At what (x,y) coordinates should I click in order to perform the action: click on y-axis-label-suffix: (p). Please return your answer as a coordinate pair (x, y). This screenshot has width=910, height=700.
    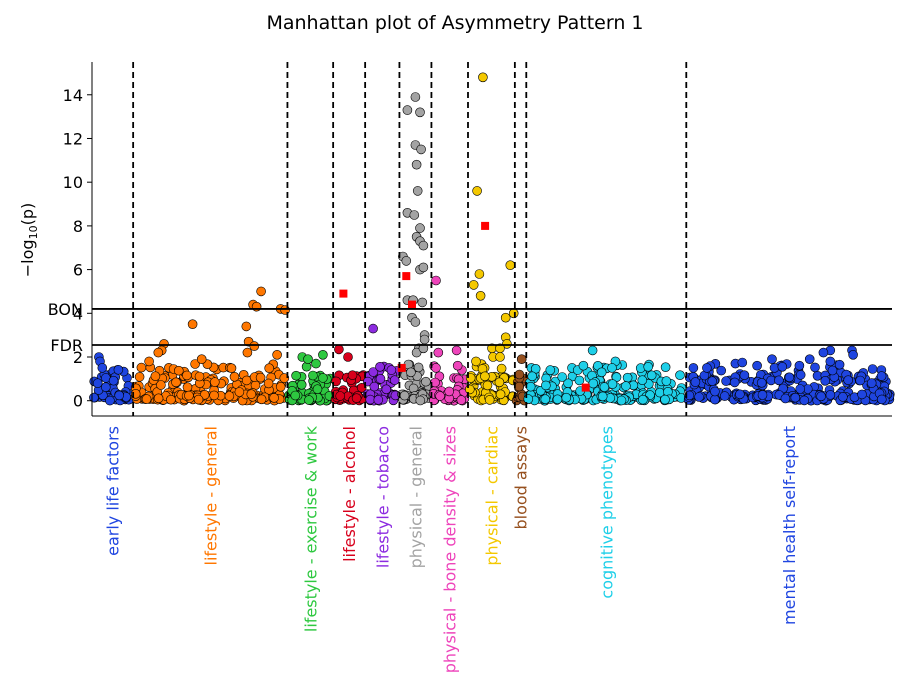
    Looking at the image, I should click on (27, 214).